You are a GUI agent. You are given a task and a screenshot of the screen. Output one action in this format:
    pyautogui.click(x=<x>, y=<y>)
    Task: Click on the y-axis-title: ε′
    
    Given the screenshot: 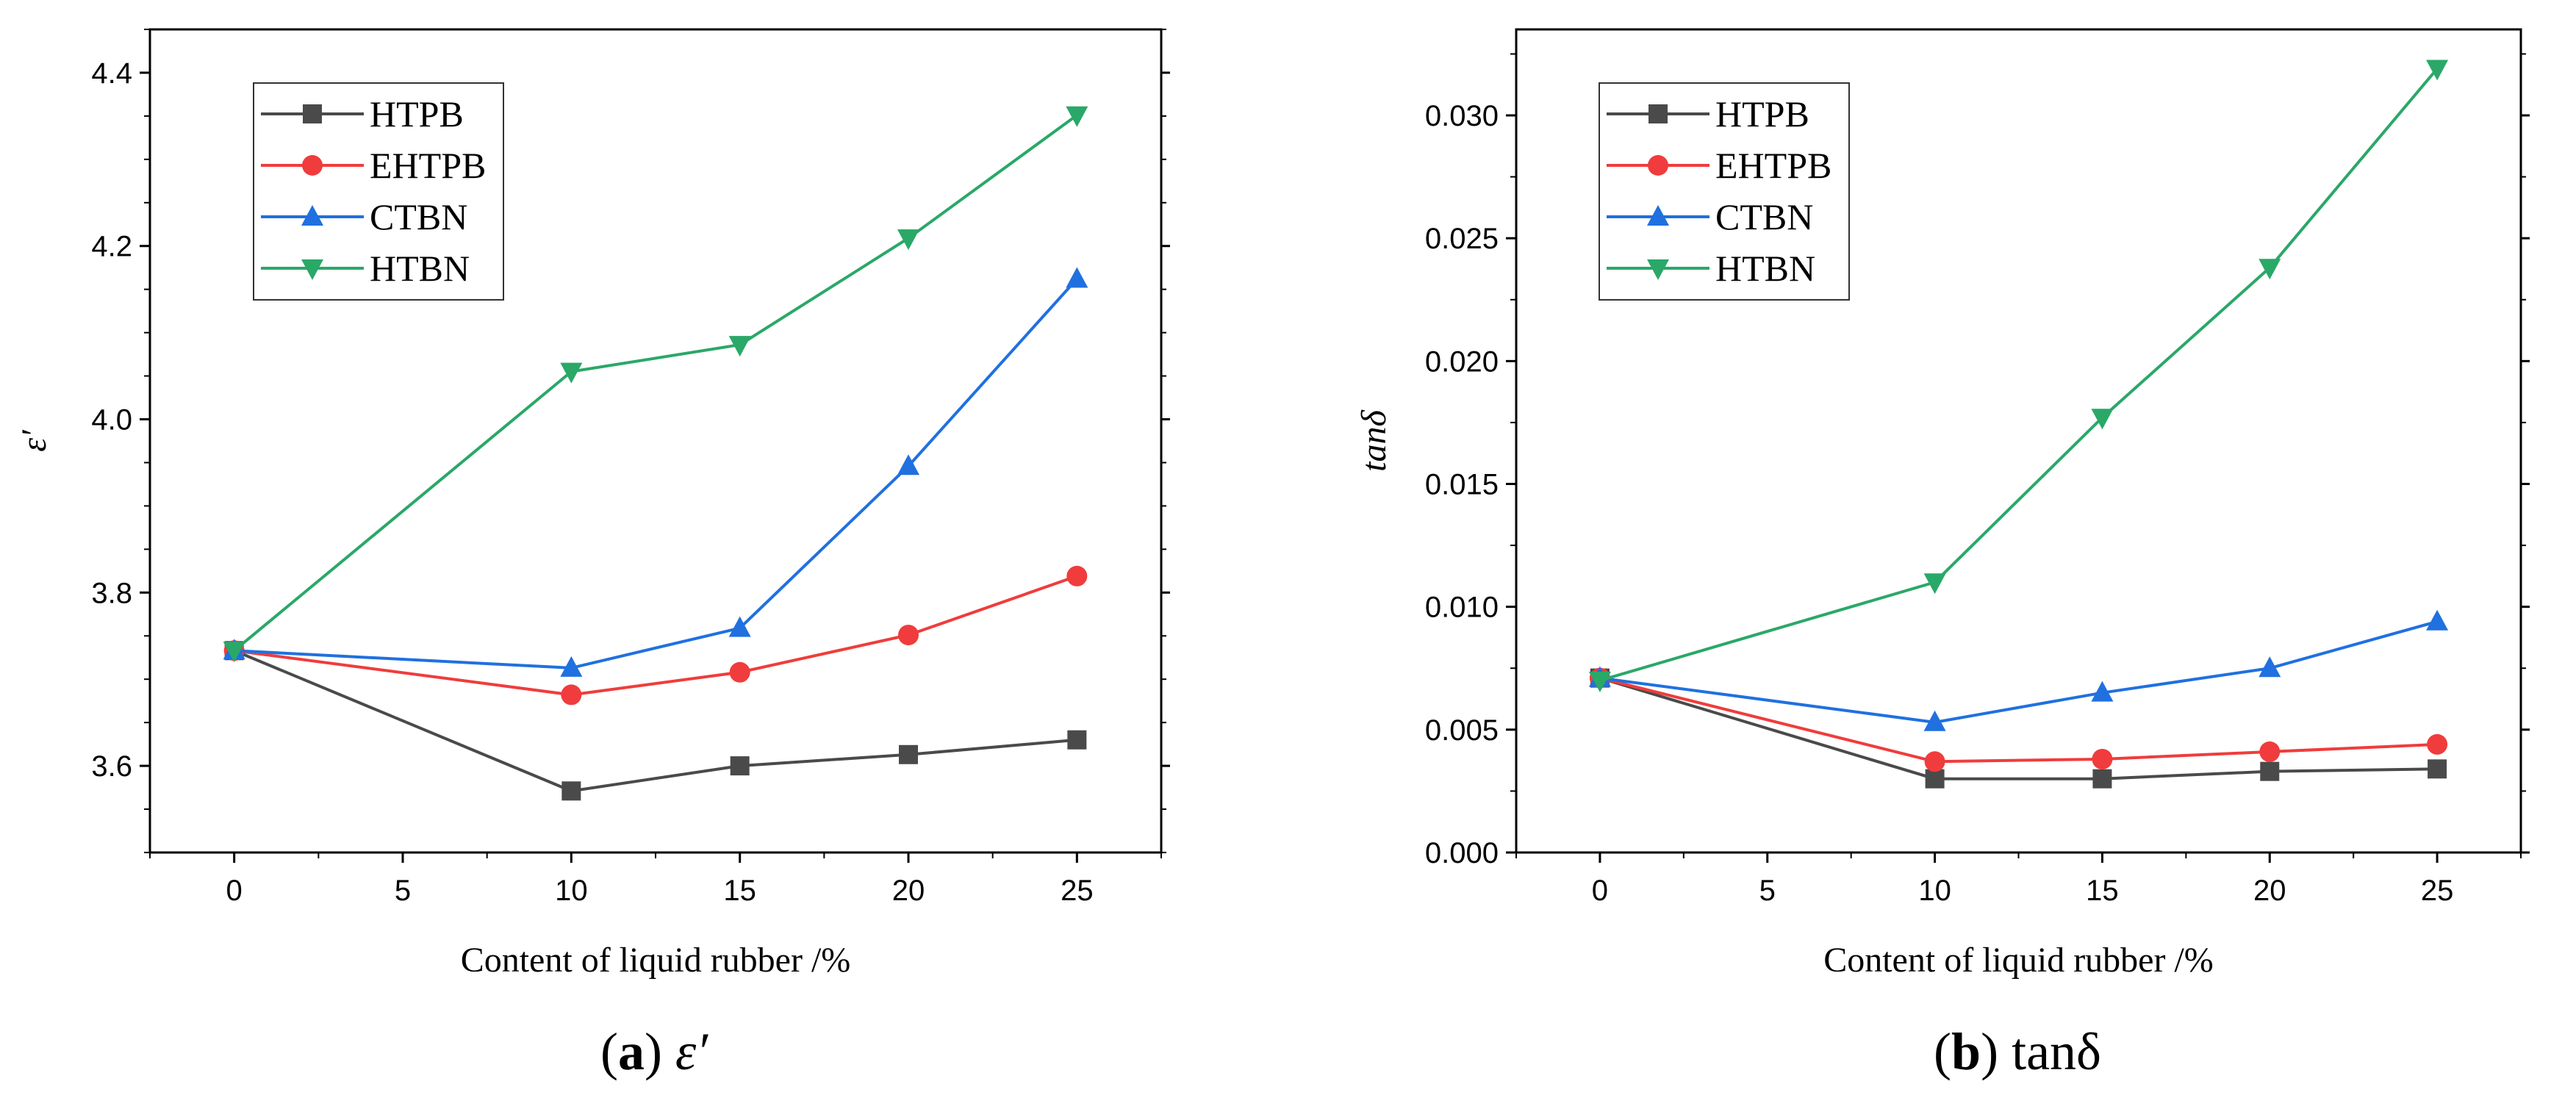 What is the action you would take?
    pyautogui.click(x=34, y=441)
    